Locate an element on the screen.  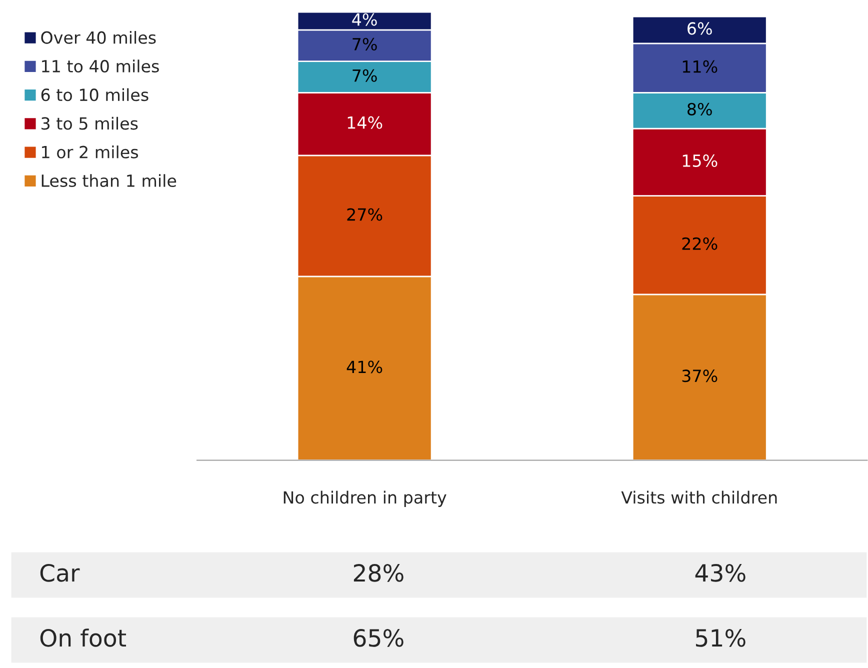
text: 28% is located at coordinates (379, 573).